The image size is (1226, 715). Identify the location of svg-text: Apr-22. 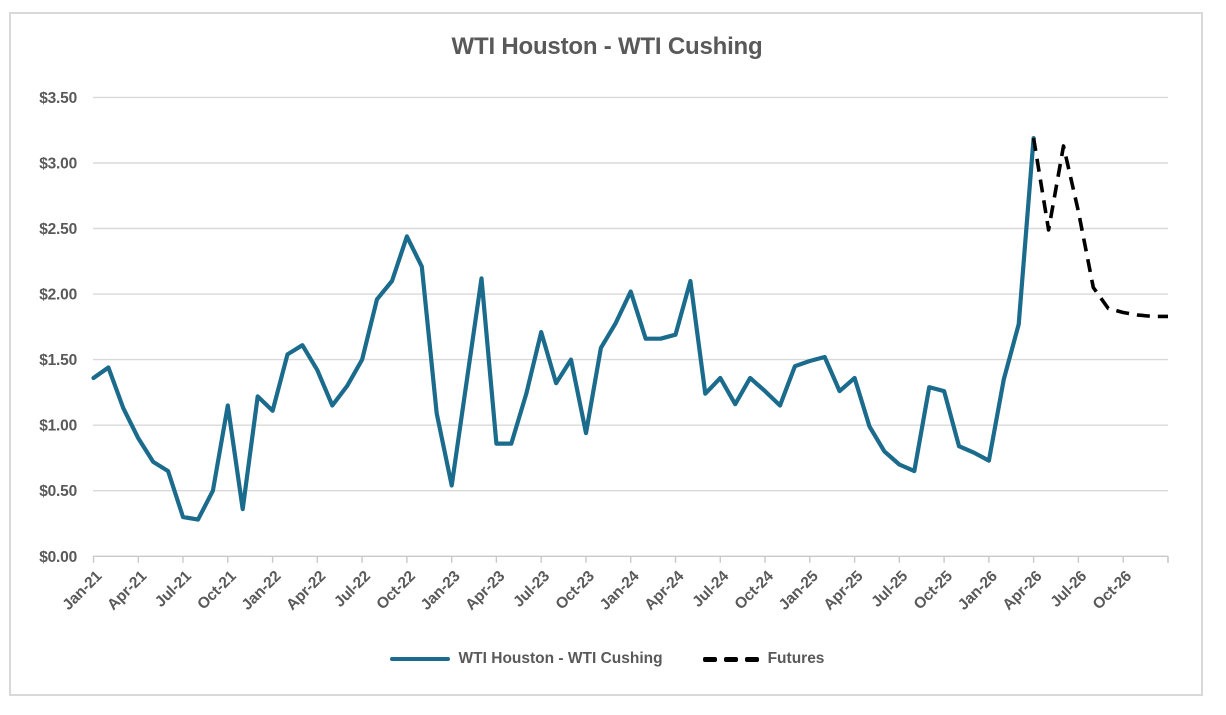
(306, 591).